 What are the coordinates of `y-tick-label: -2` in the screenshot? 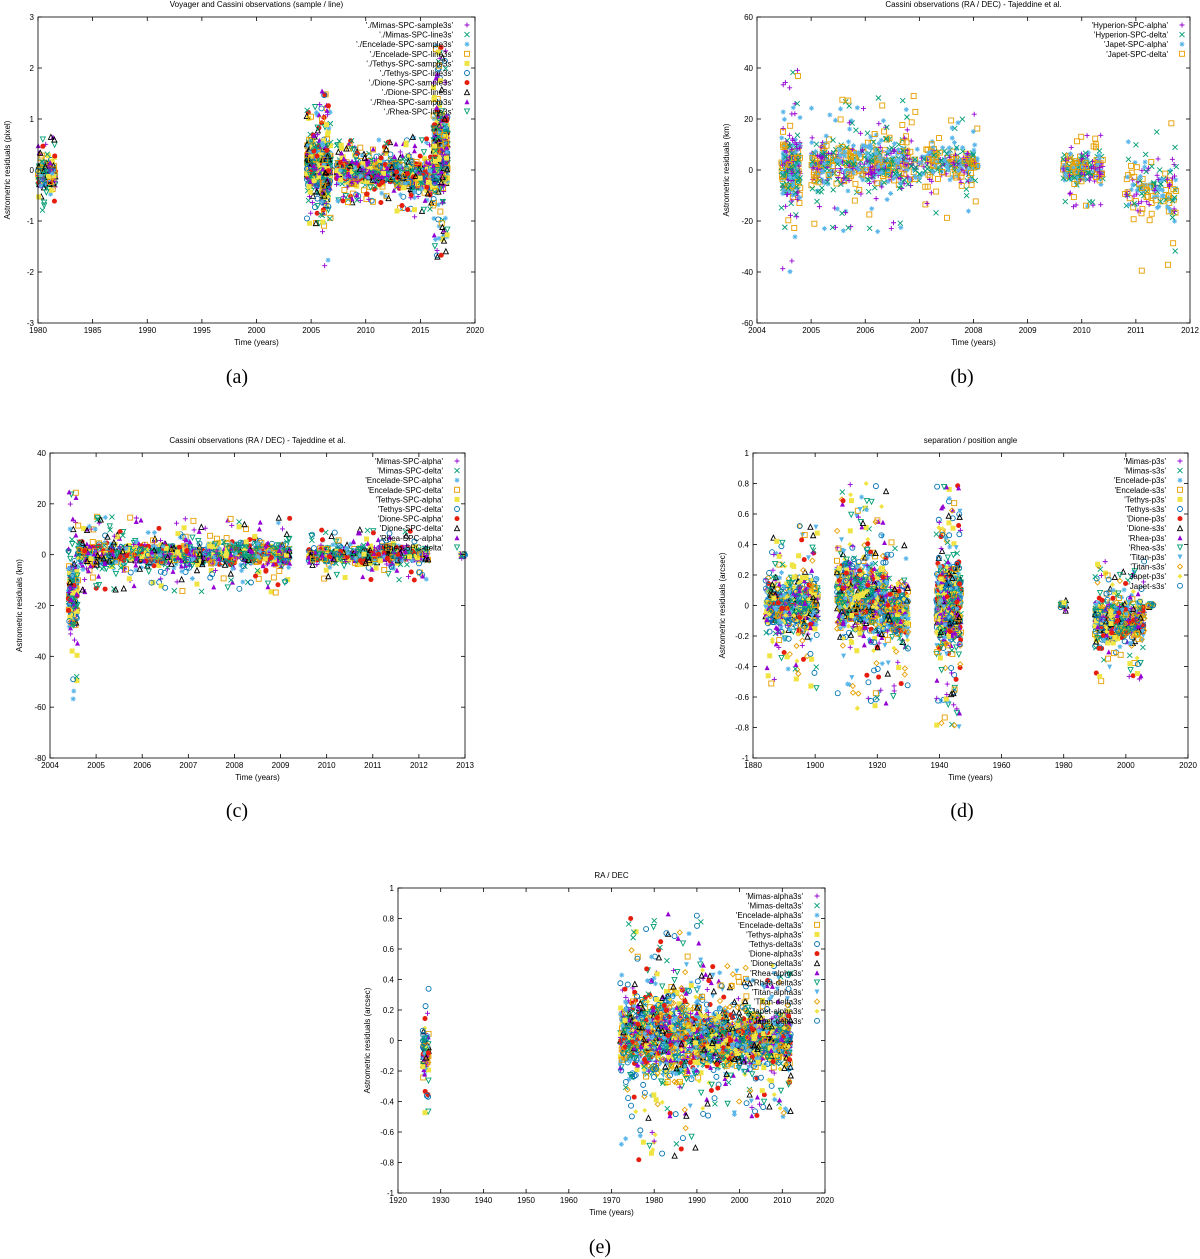 It's located at (31, 272).